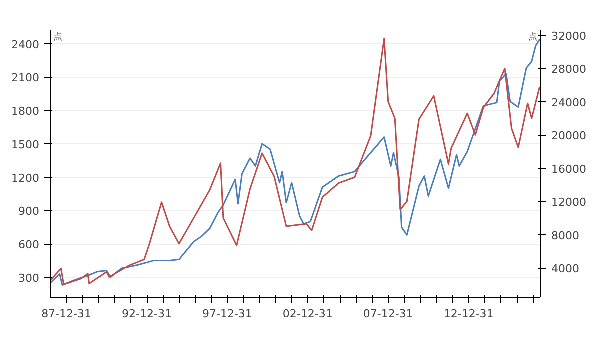 The height and width of the screenshot is (337, 600). What do you see at coordinates (26, 178) in the screenshot?
I see `y-tick-label: 1200` at bounding box center [26, 178].